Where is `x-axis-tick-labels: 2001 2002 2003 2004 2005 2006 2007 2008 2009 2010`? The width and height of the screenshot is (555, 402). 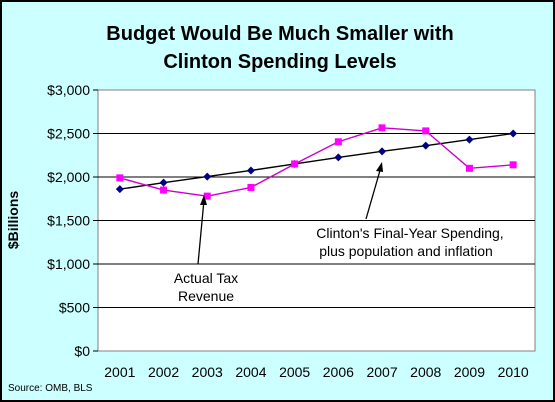 x-axis-tick-labels: 2001 2002 2003 2004 2005 2006 2007 2008 2009 2010 is located at coordinates (316, 372).